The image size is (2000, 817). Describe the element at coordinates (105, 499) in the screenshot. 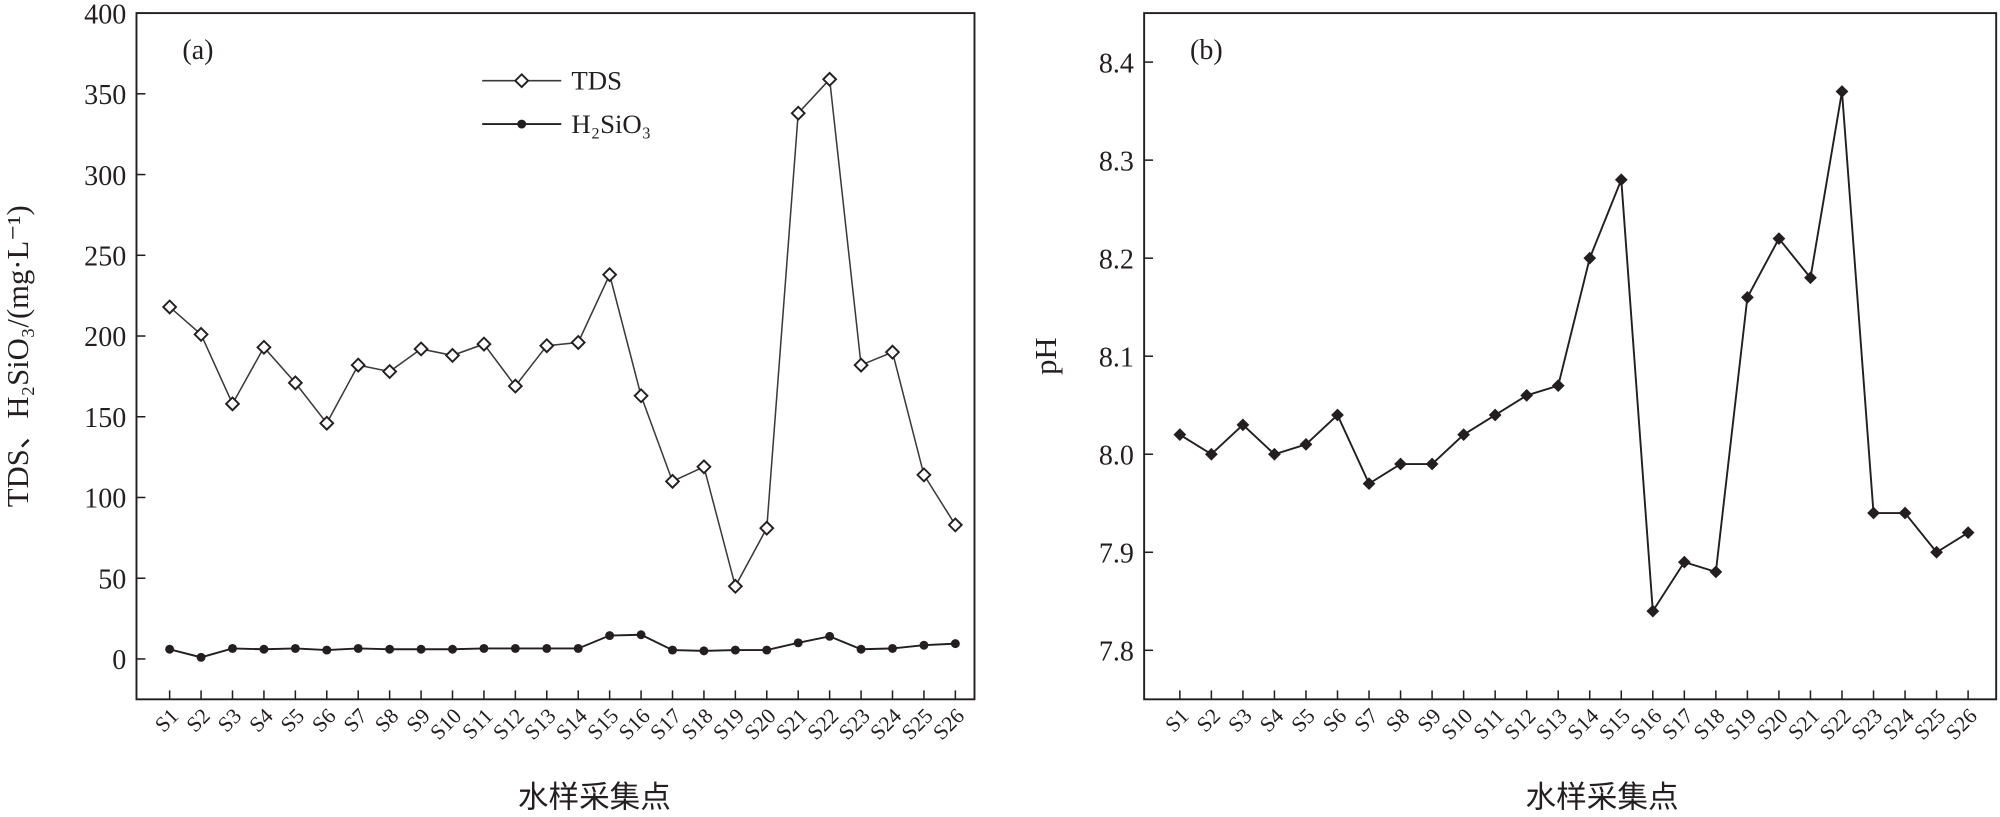

I see `y-tick-label: 100` at that location.